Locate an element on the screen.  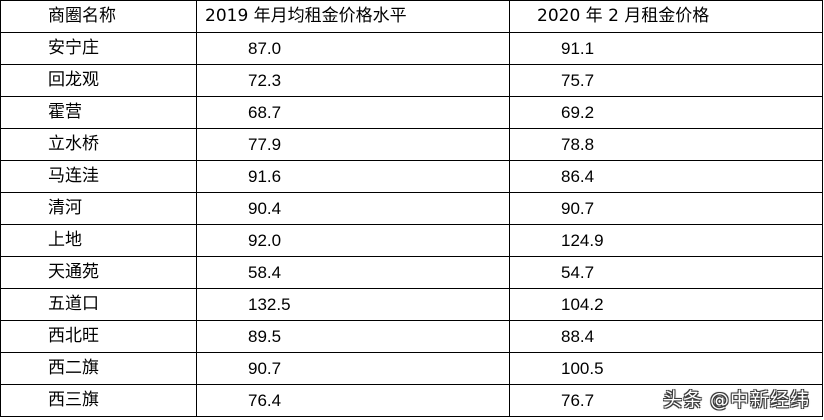
avg-rent-2019-cell: 77.9 is located at coordinates (353, 144).